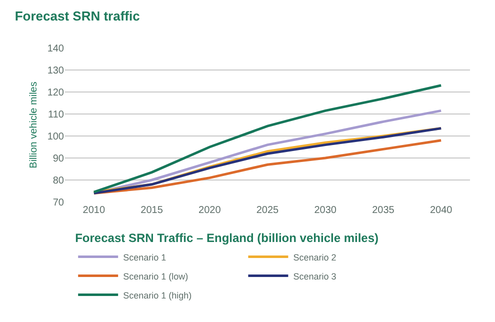  What do you see at coordinates (56, 115) in the screenshot?
I see `y-tick-label: 110` at bounding box center [56, 115].